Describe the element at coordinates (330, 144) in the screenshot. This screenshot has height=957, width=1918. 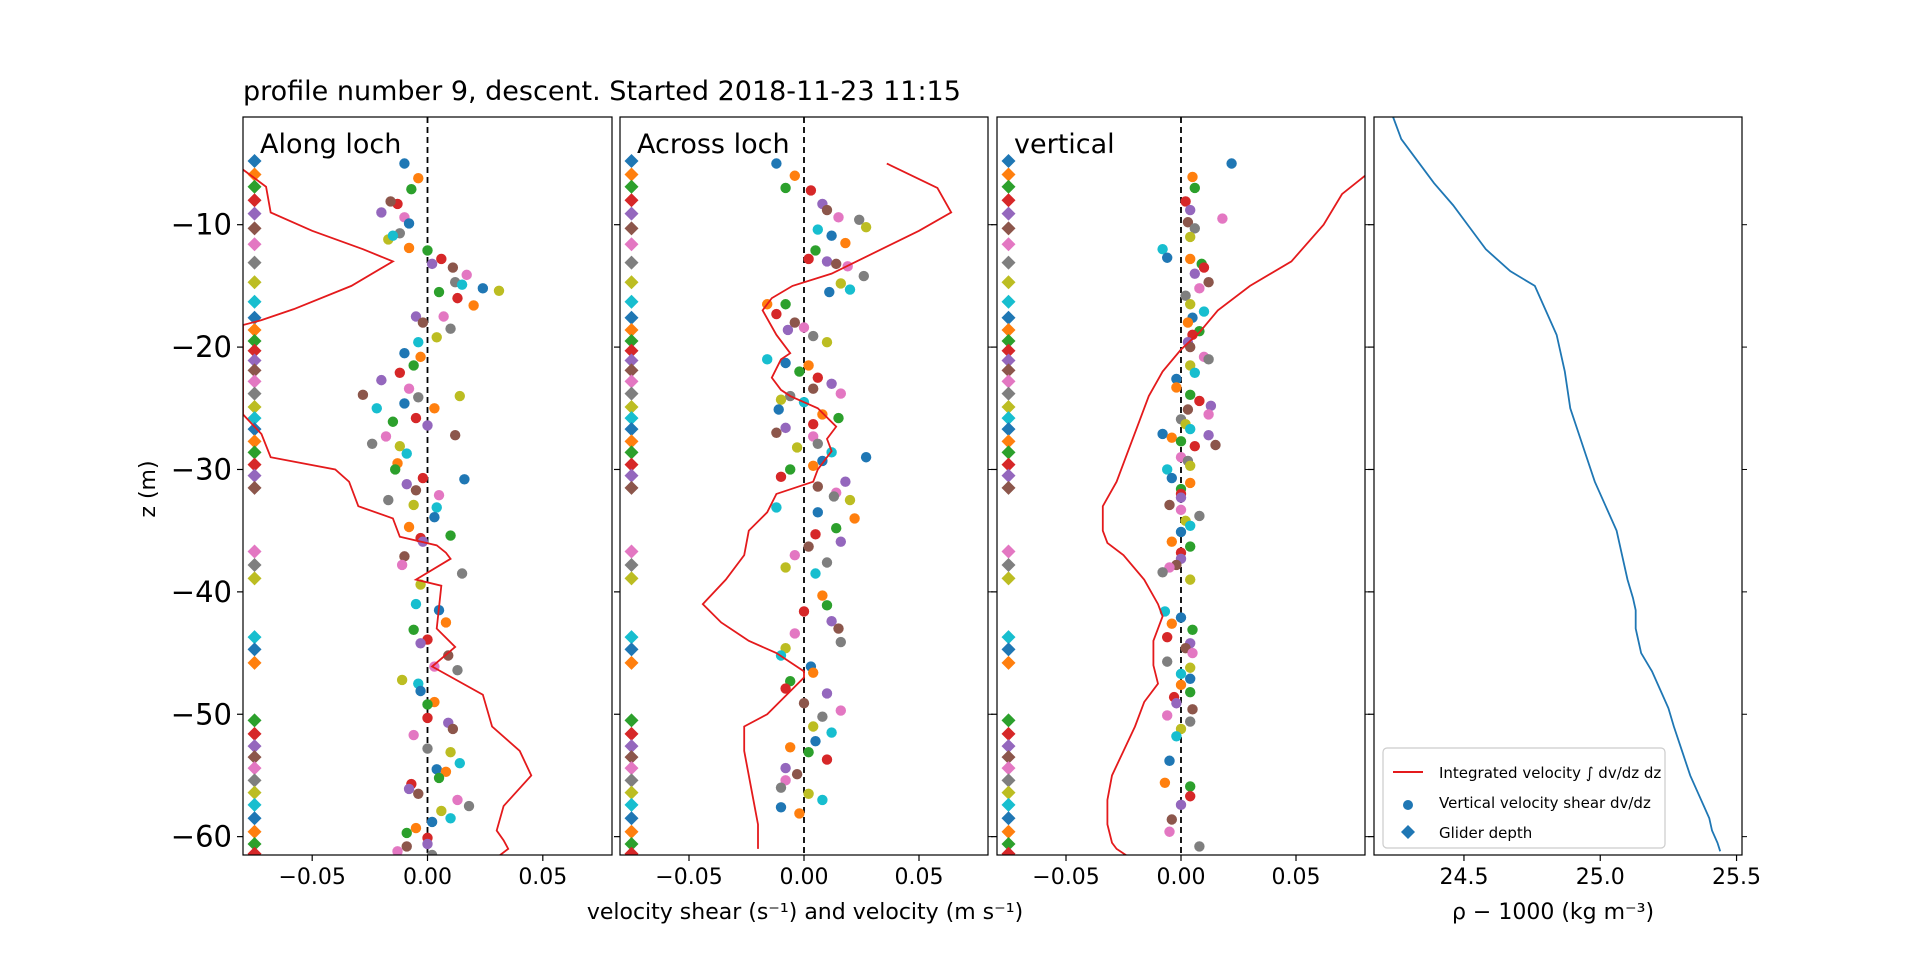
I see `panel-label: Along loch` at that location.